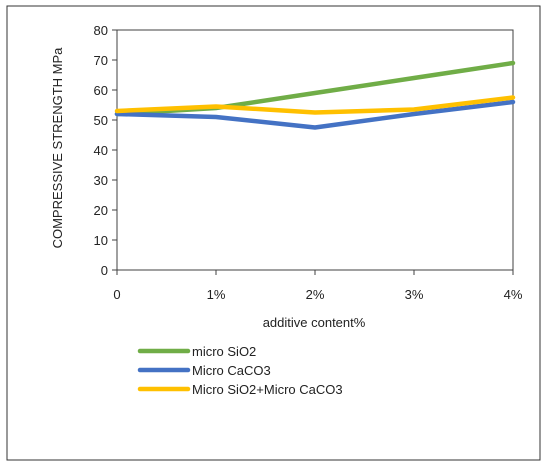 Image resolution: width=547 pixels, height=466 pixels. I want to click on y-tick-label: 20, so click(101, 210).